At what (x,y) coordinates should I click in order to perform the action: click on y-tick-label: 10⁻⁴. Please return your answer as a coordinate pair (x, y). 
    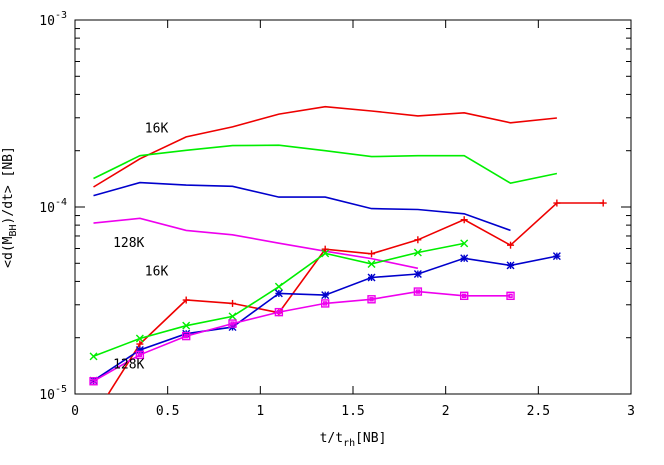
    Looking at the image, I should click on (53, 206).